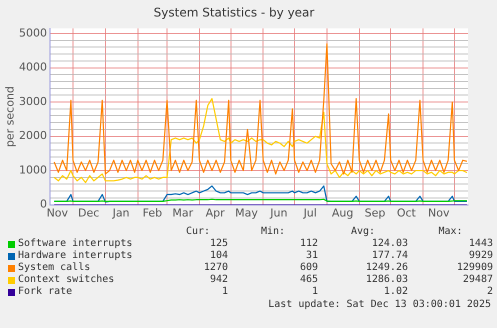 The width and height of the screenshot is (497, 328). Describe the element at coordinates (389, 256) in the screenshot. I see `text: 177.74` at that location.